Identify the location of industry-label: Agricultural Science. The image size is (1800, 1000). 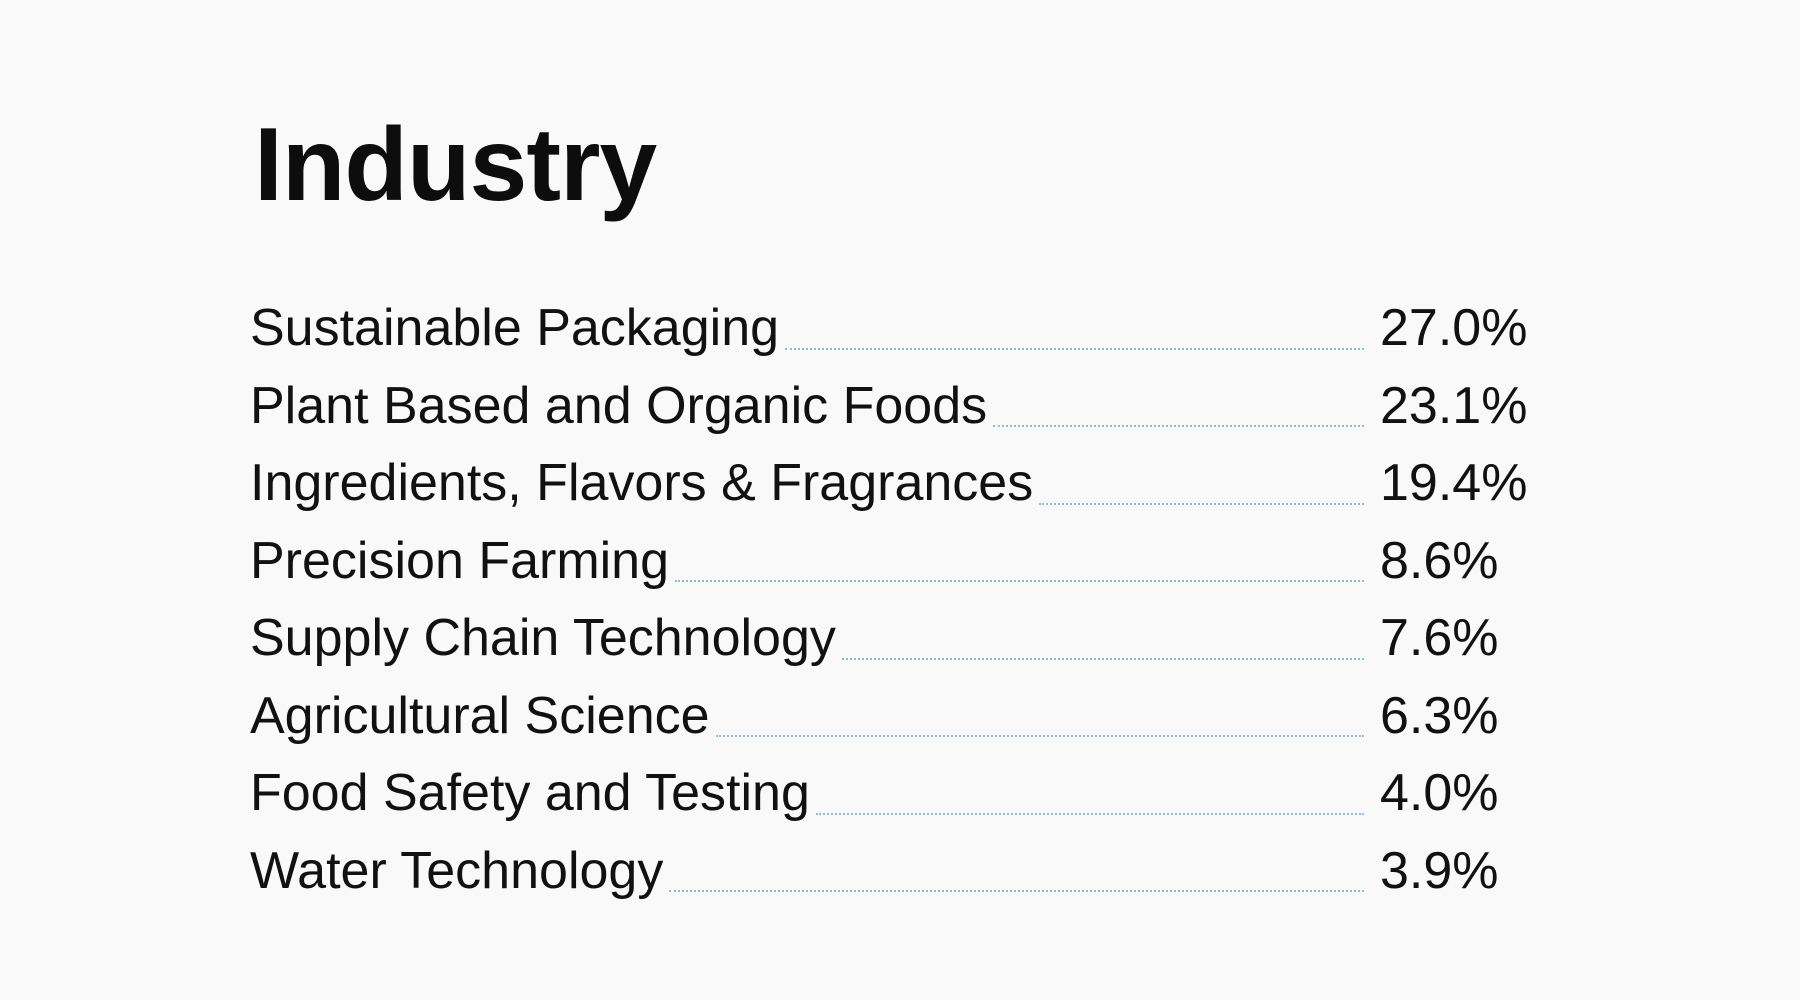
(480, 715).